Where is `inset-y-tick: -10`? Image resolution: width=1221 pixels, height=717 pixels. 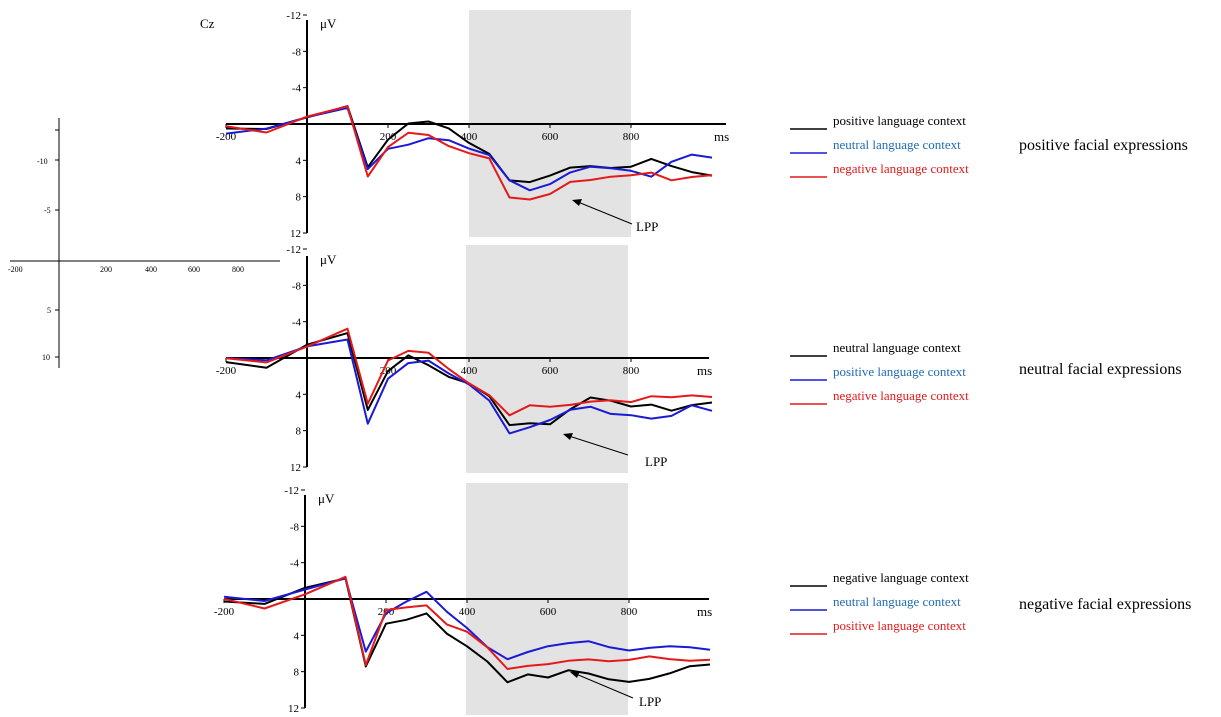
inset-y-tick: -10 is located at coordinates (42, 161).